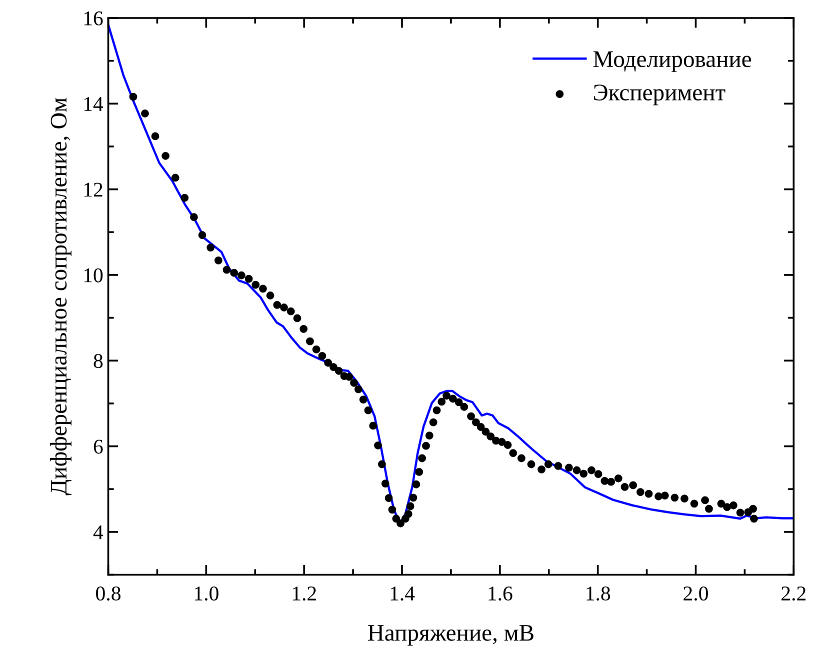 The image size is (814, 666). Describe the element at coordinates (451, 635) in the screenshot. I see `x-axis-title: Напряжение, мВ` at that location.